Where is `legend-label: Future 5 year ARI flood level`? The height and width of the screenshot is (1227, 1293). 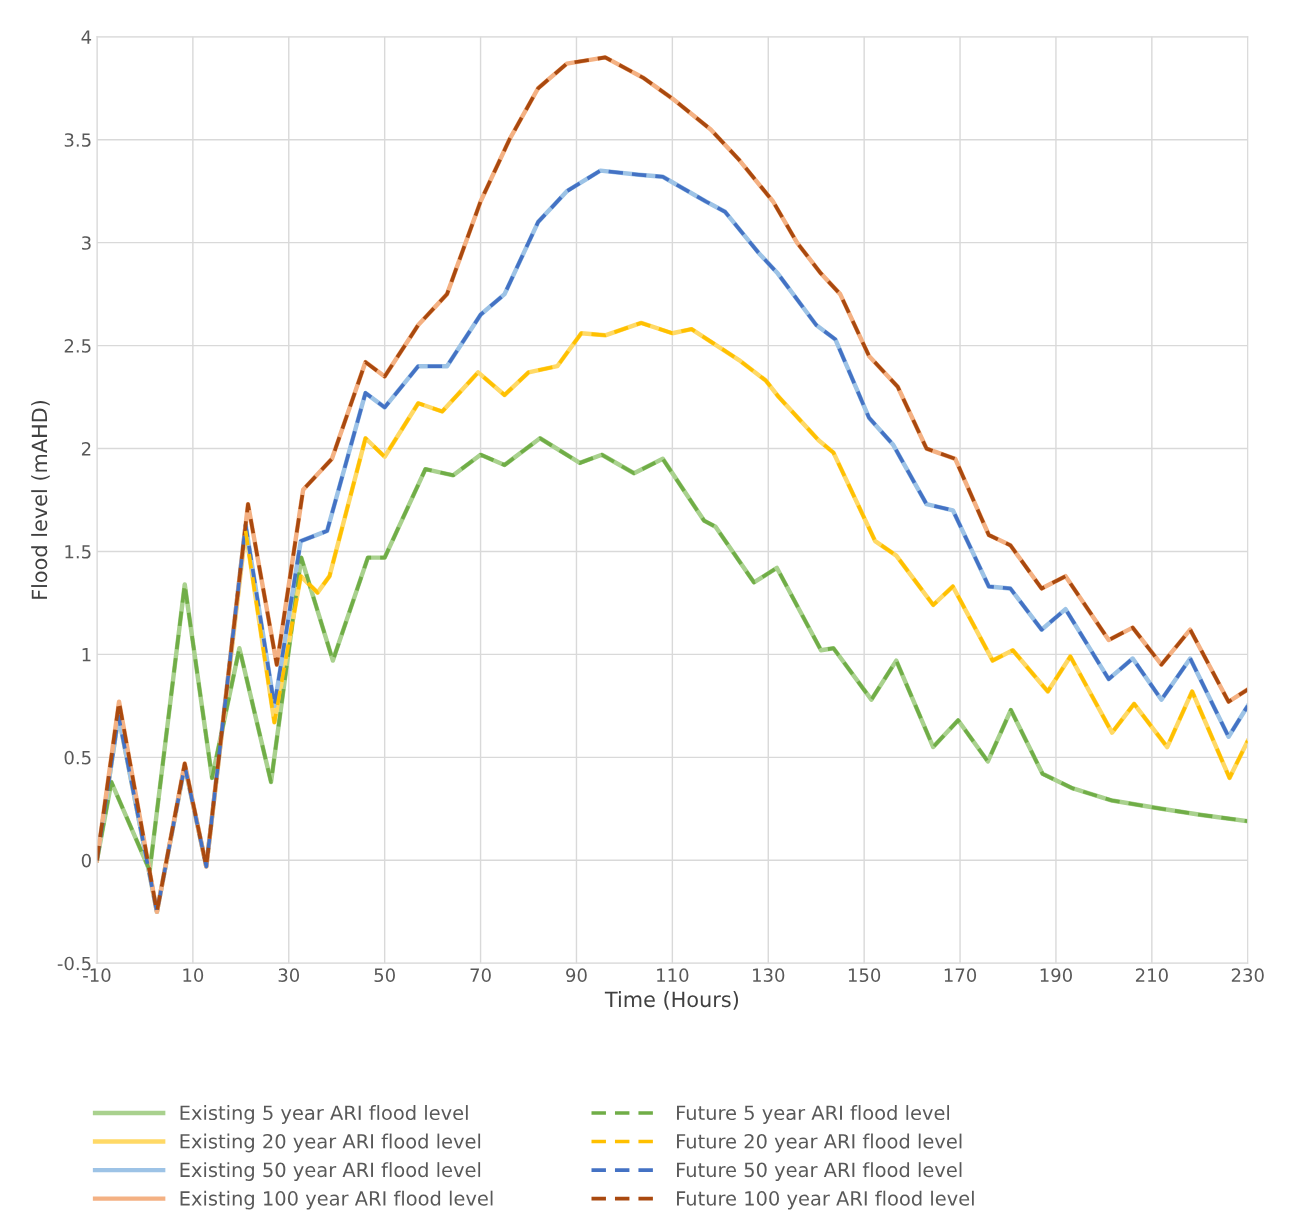 legend-label: Future 5 year ARI flood level is located at coordinates (813, 1114).